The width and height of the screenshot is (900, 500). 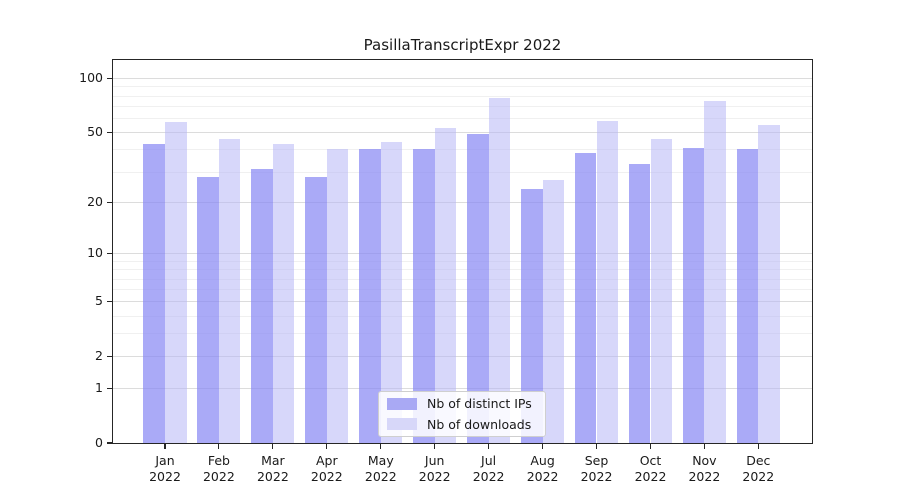 What do you see at coordinates (704, 446) in the screenshot?
I see `x-tick-nov-2022` at bounding box center [704, 446].